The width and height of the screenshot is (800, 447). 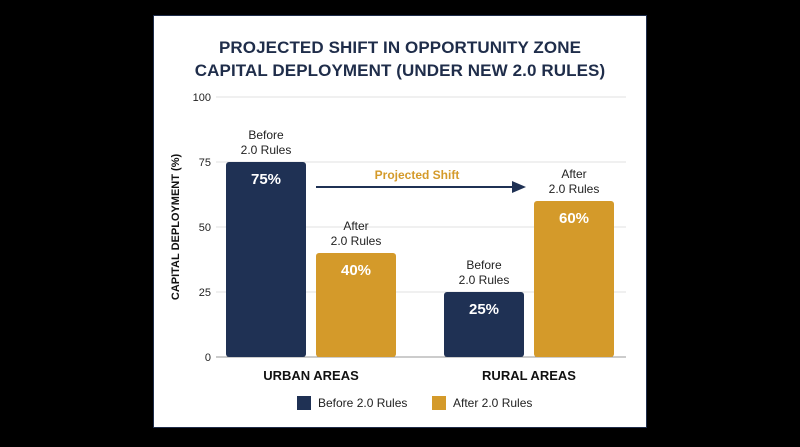 I want to click on bar-before-urban, so click(x=266, y=259).